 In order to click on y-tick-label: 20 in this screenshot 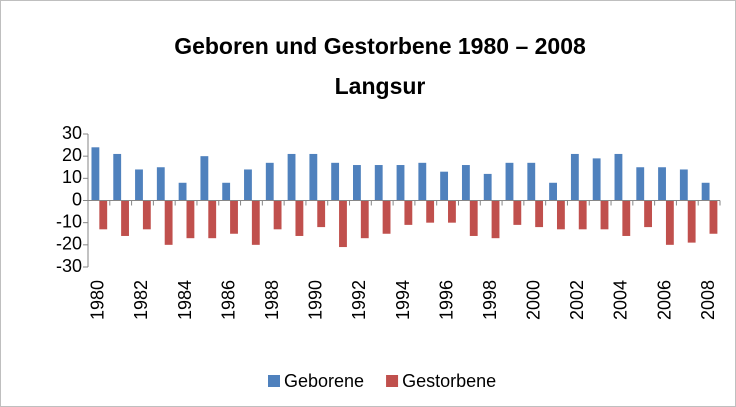, I will do `click(72, 155)`.